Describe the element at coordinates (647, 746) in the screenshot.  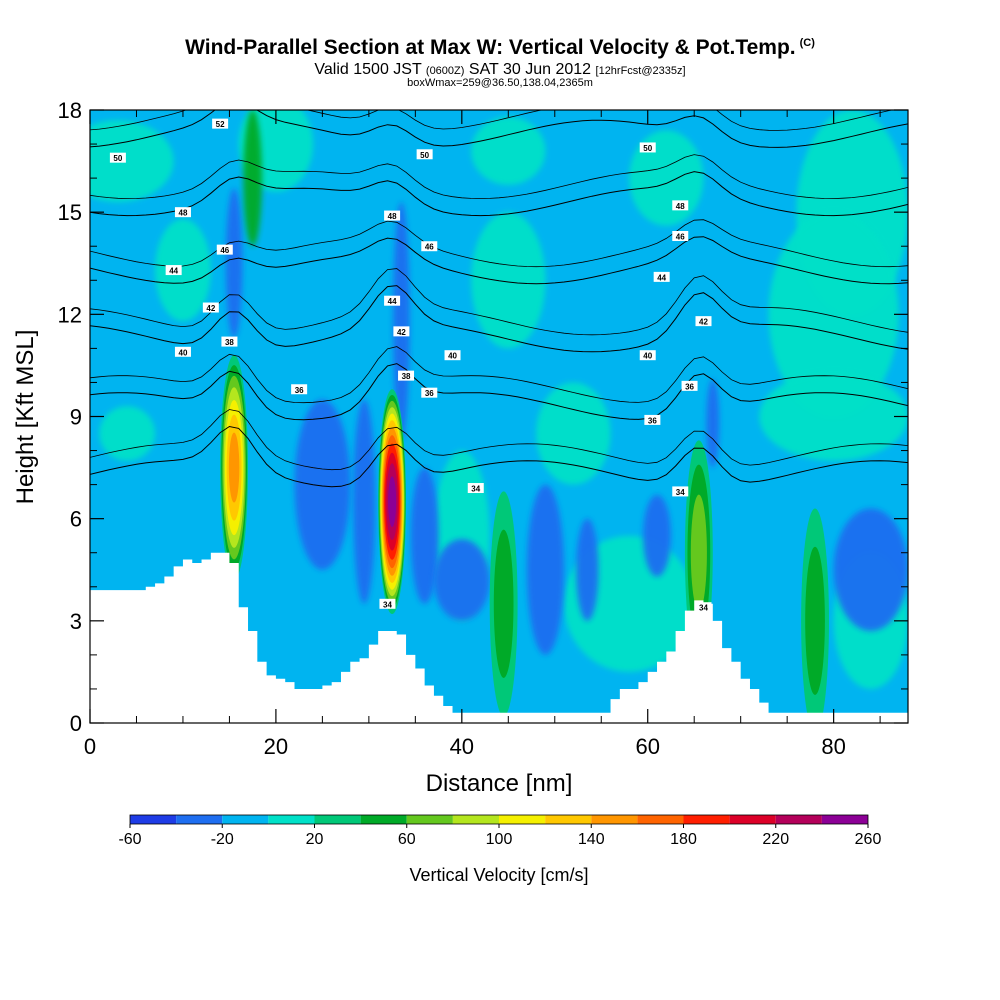
I see `x-tick-label: 60` at that location.